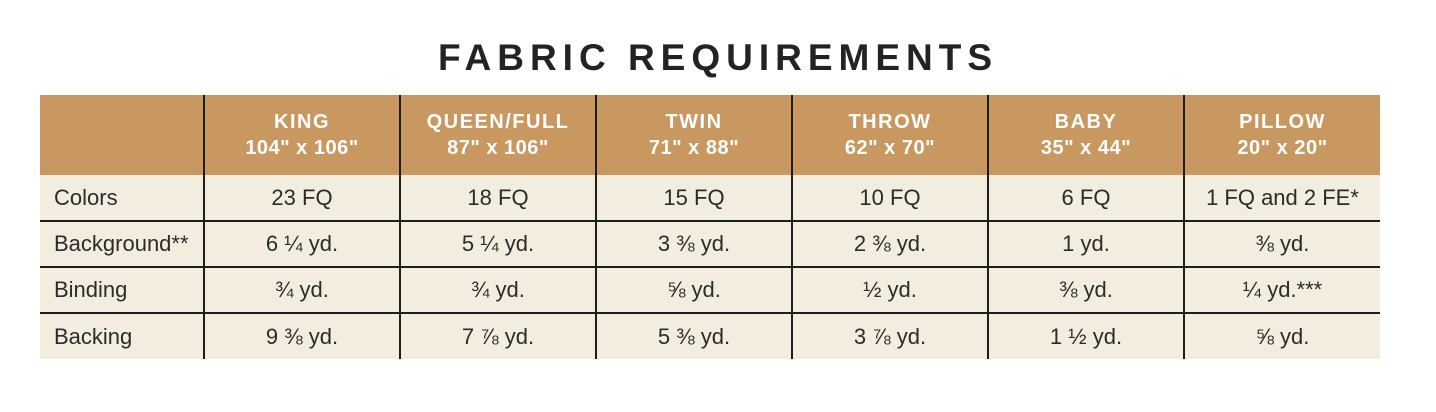 Image resolution: width=1436 pixels, height=412 pixels. I want to click on column-name: TWIN, so click(694, 122).